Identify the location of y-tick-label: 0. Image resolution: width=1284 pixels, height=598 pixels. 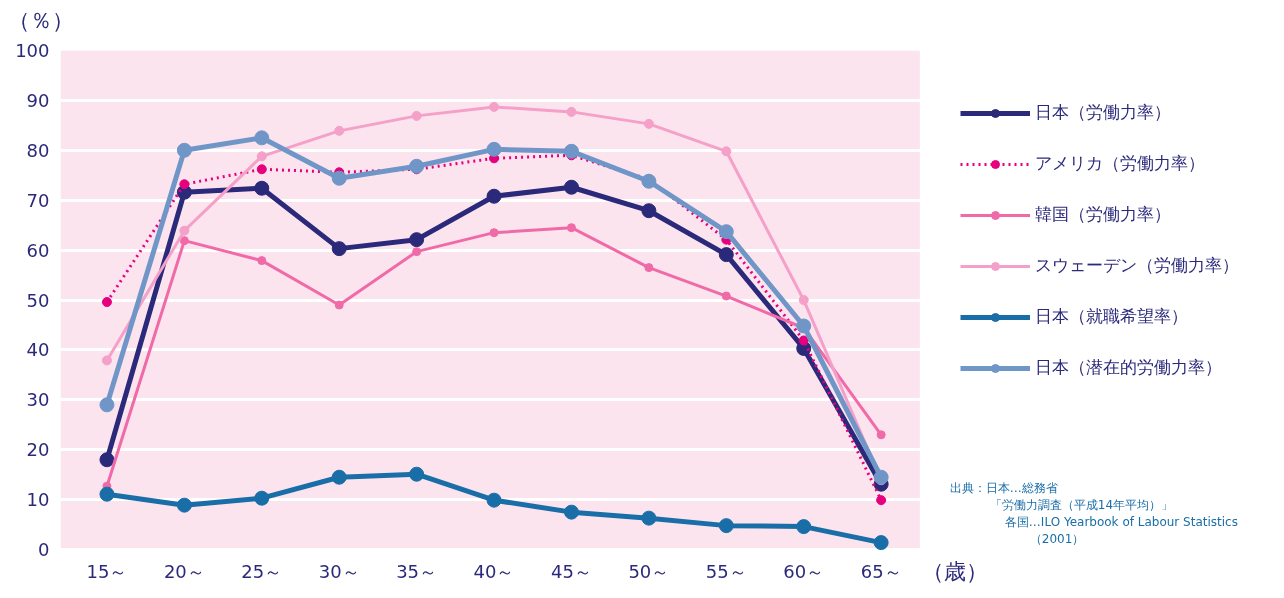
(44, 550).